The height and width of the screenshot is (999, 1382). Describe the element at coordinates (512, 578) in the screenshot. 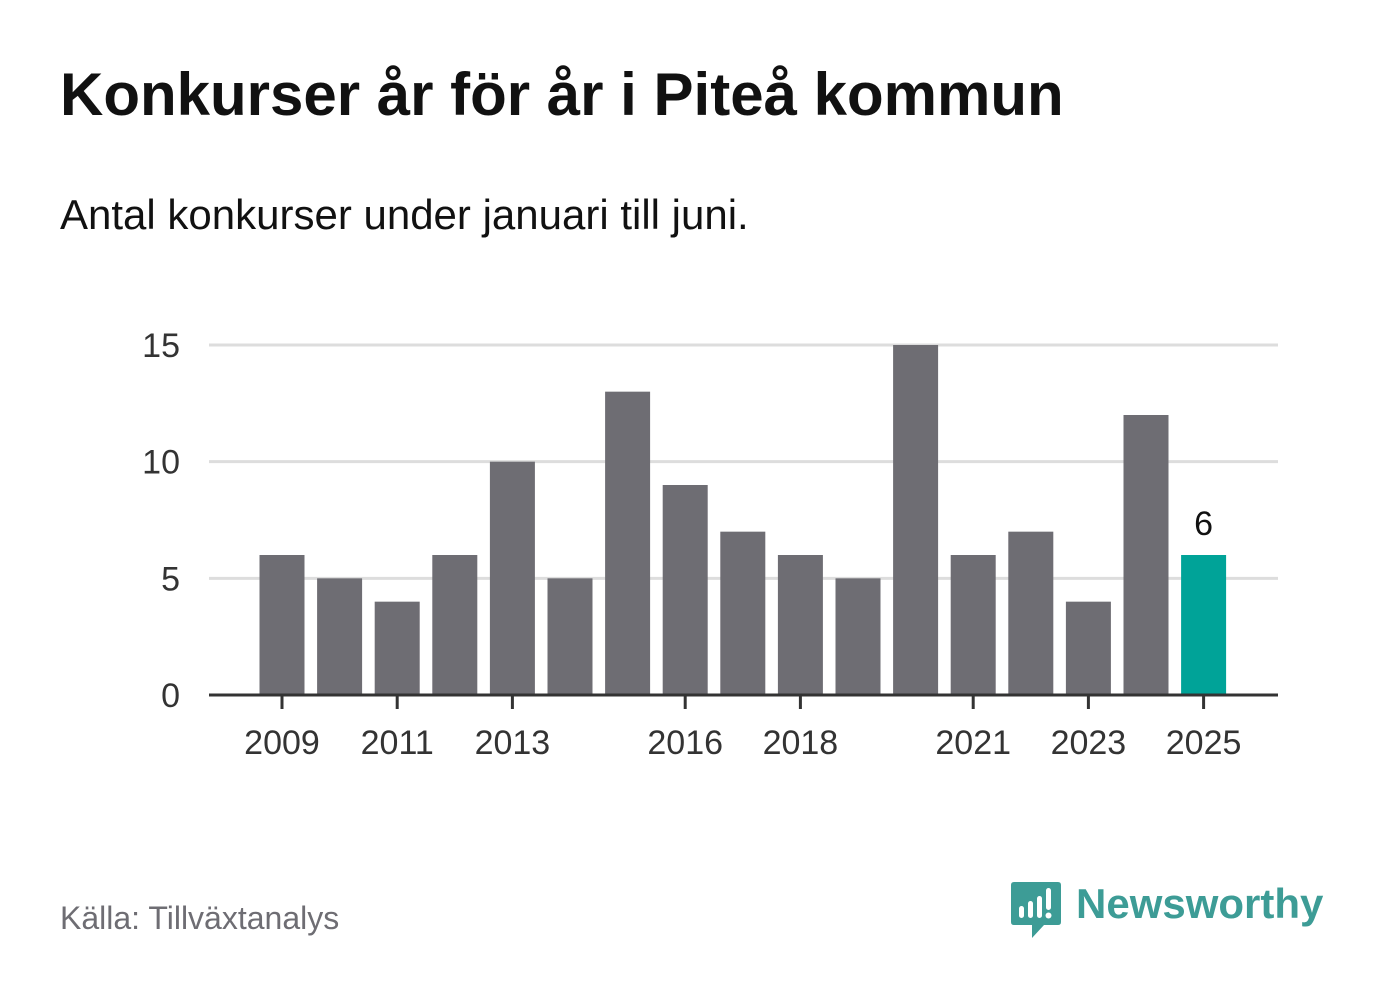

I see `bar-2013` at that location.